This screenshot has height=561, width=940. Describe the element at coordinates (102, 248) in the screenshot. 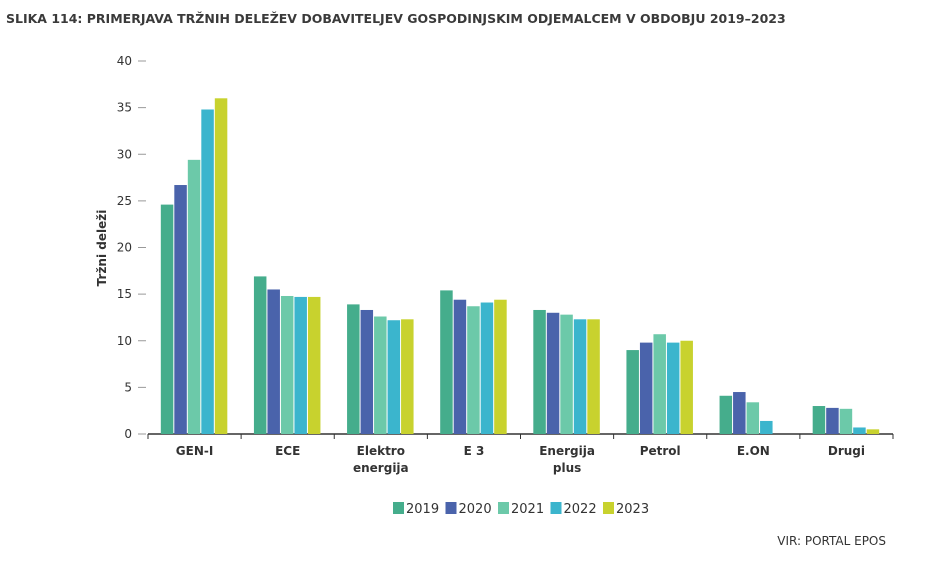

I see `y-axis-label: Tržni deleži` at that location.